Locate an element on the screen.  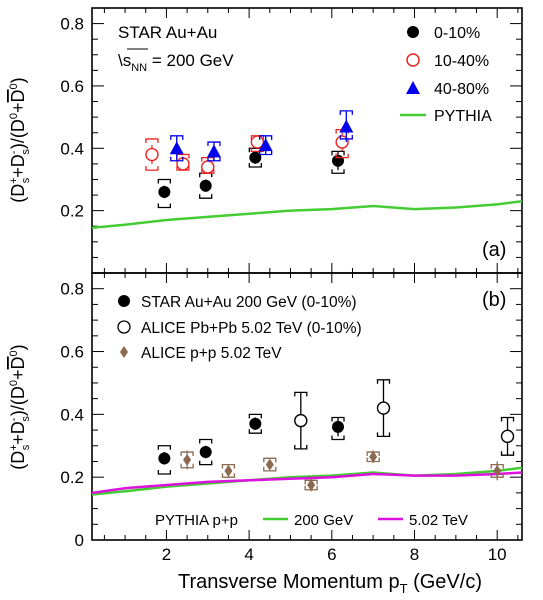
panel-b-curves is located at coordinates (307, 481).